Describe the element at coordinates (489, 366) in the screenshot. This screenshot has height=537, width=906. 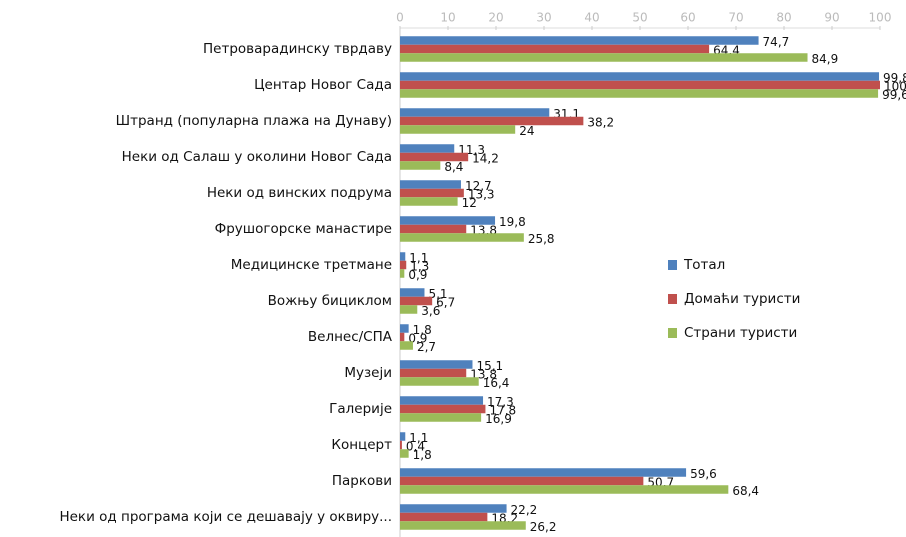
I see `value-label: 15,1` at that location.